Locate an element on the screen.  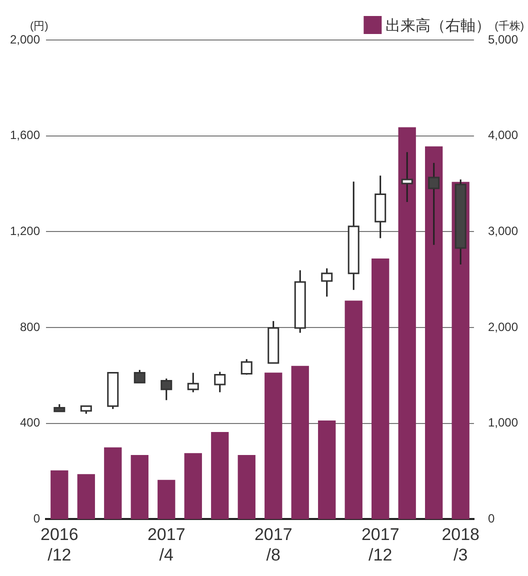
y2-tick-label: 0 is located at coordinates (491, 519).